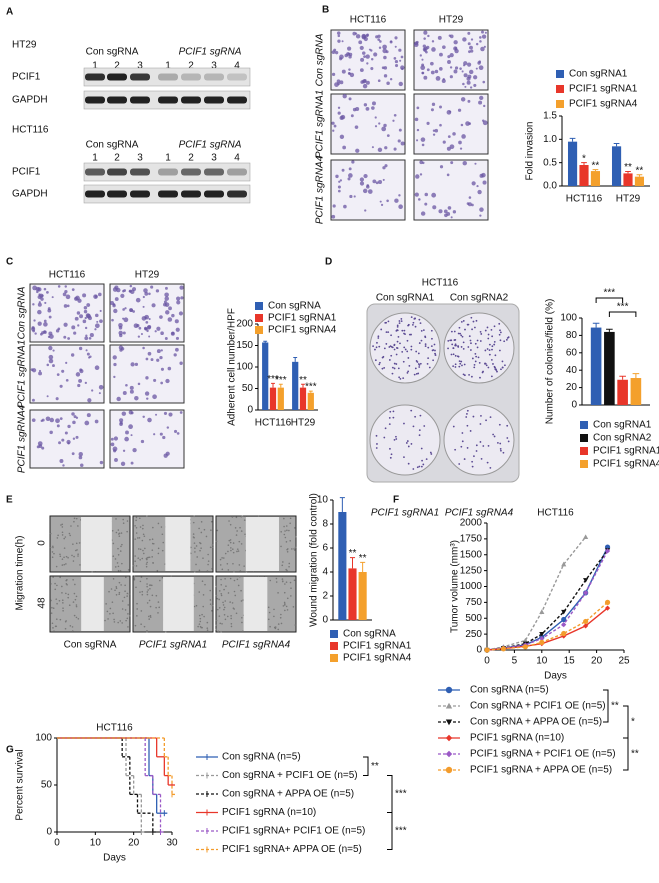 Image resolution: width=659 pixels, height=883 pixels. I want to click on y-tick-label: 750, so click(473, 602).